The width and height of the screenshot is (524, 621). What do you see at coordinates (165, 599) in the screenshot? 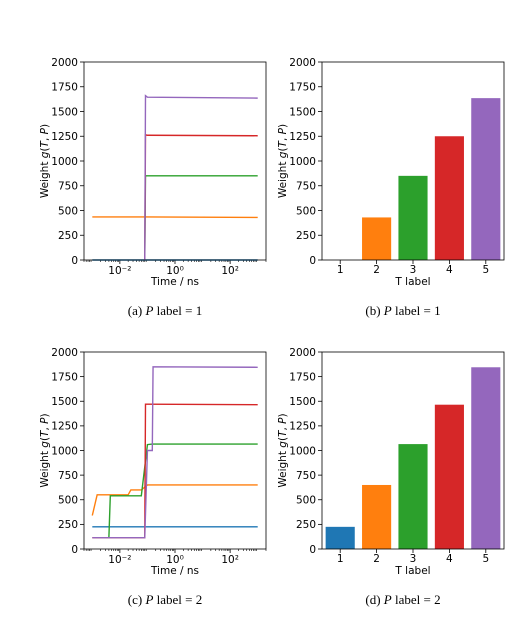
I see `panel-caption: (c) P label = 2` at bounding box center [165, 599].